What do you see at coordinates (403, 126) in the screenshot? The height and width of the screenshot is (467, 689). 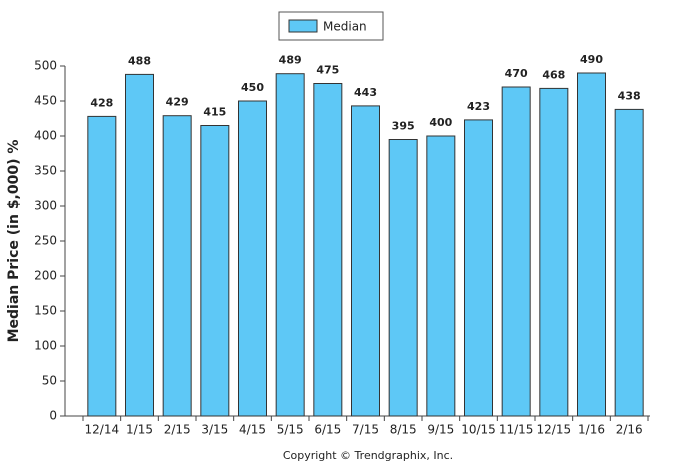 I see `value-label: 395` at bounding box center [403, 126].